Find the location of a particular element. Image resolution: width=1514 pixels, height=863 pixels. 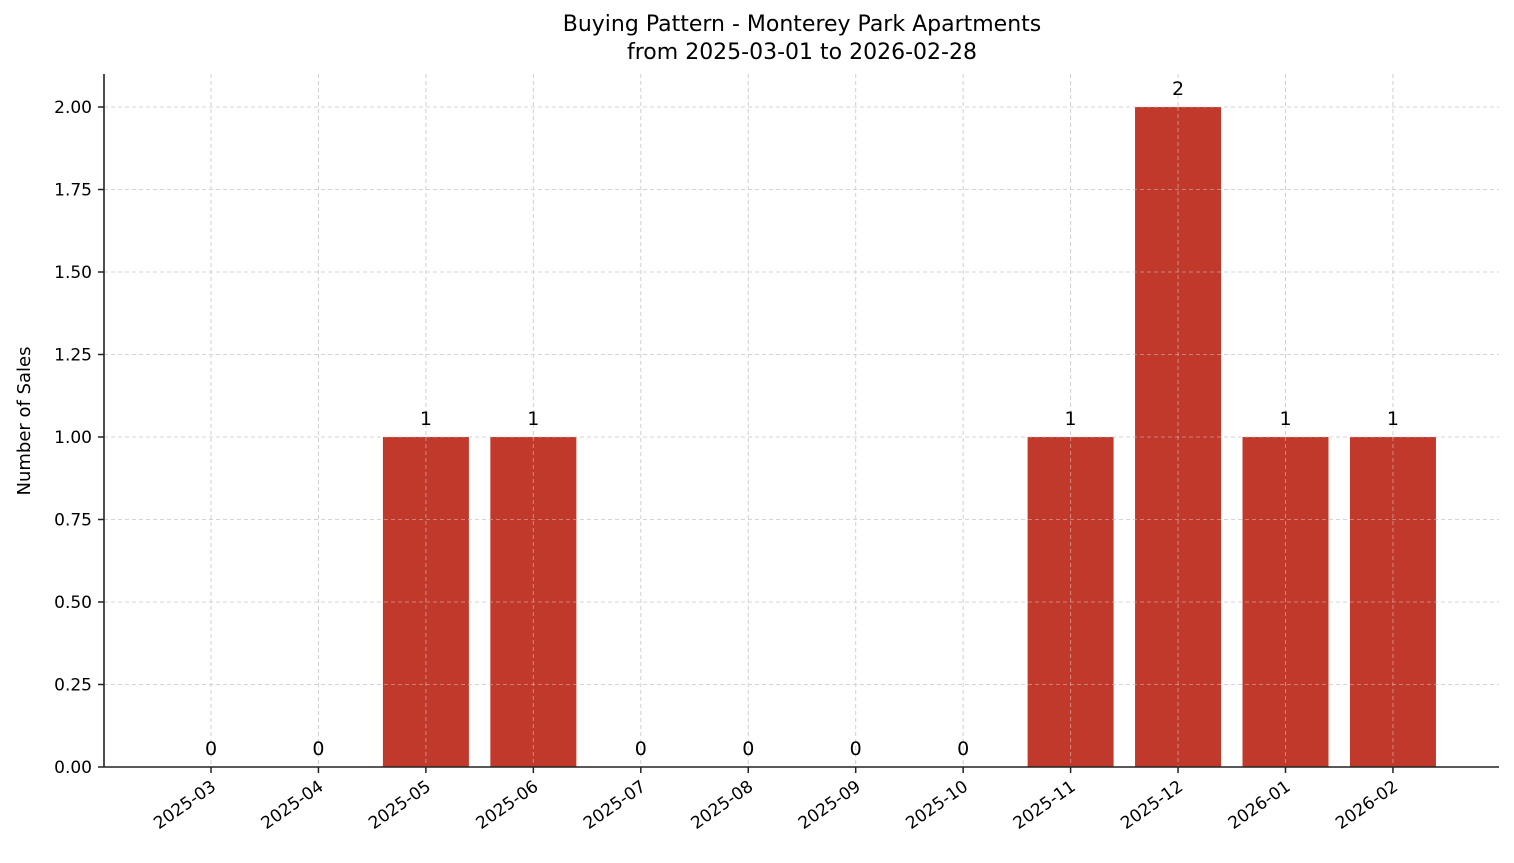

x-tick-label: 2025-07 is located at coordinates (615, 805).